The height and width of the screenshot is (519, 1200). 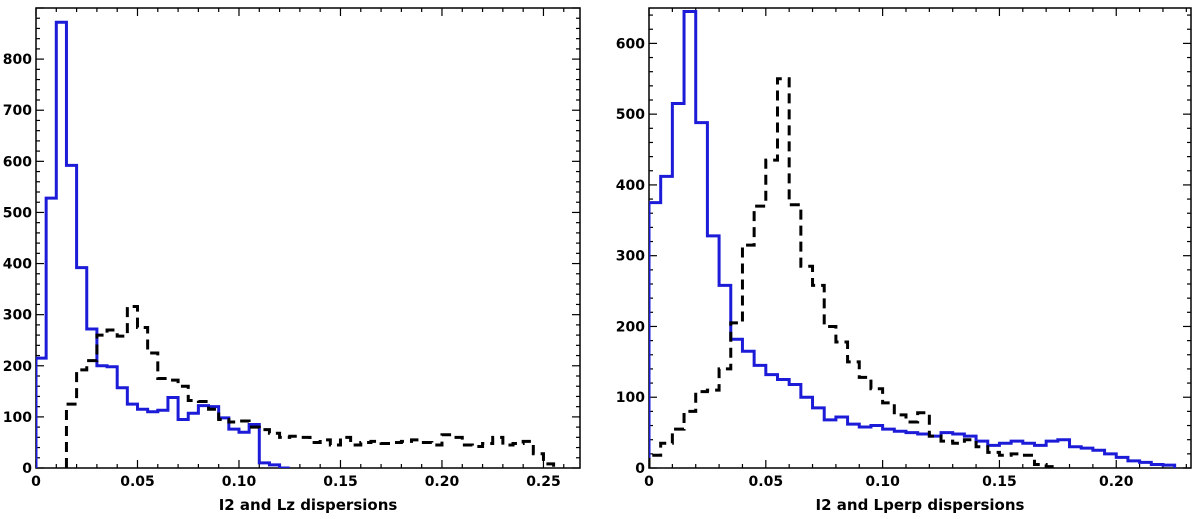 What do you see at coordinates (17, 111) in the screenshot?
I see `y-tick-label: 700` at bounding box center [17, 111].